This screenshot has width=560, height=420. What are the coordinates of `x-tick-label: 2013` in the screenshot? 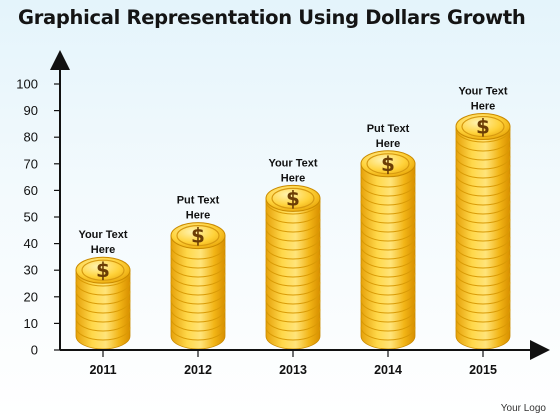 It's located at (293, 370).